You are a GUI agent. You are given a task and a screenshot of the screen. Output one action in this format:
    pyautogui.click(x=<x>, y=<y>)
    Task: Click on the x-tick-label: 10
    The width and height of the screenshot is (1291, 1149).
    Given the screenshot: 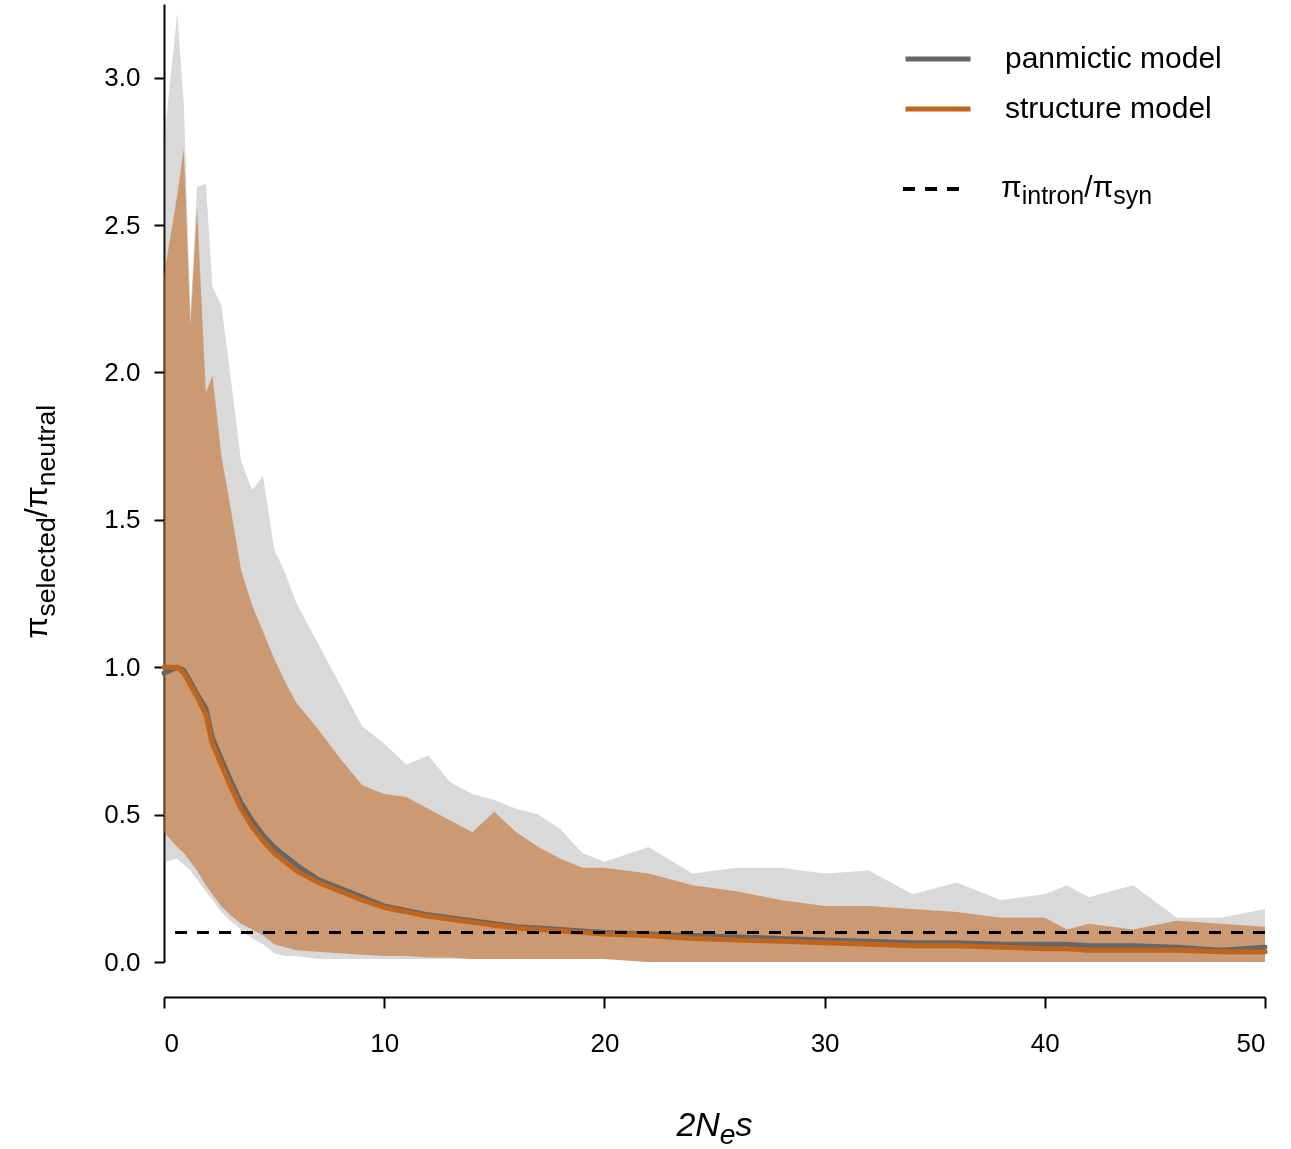 What is the action you would take?
    pyautogui.click(x=385, y=1042)
    